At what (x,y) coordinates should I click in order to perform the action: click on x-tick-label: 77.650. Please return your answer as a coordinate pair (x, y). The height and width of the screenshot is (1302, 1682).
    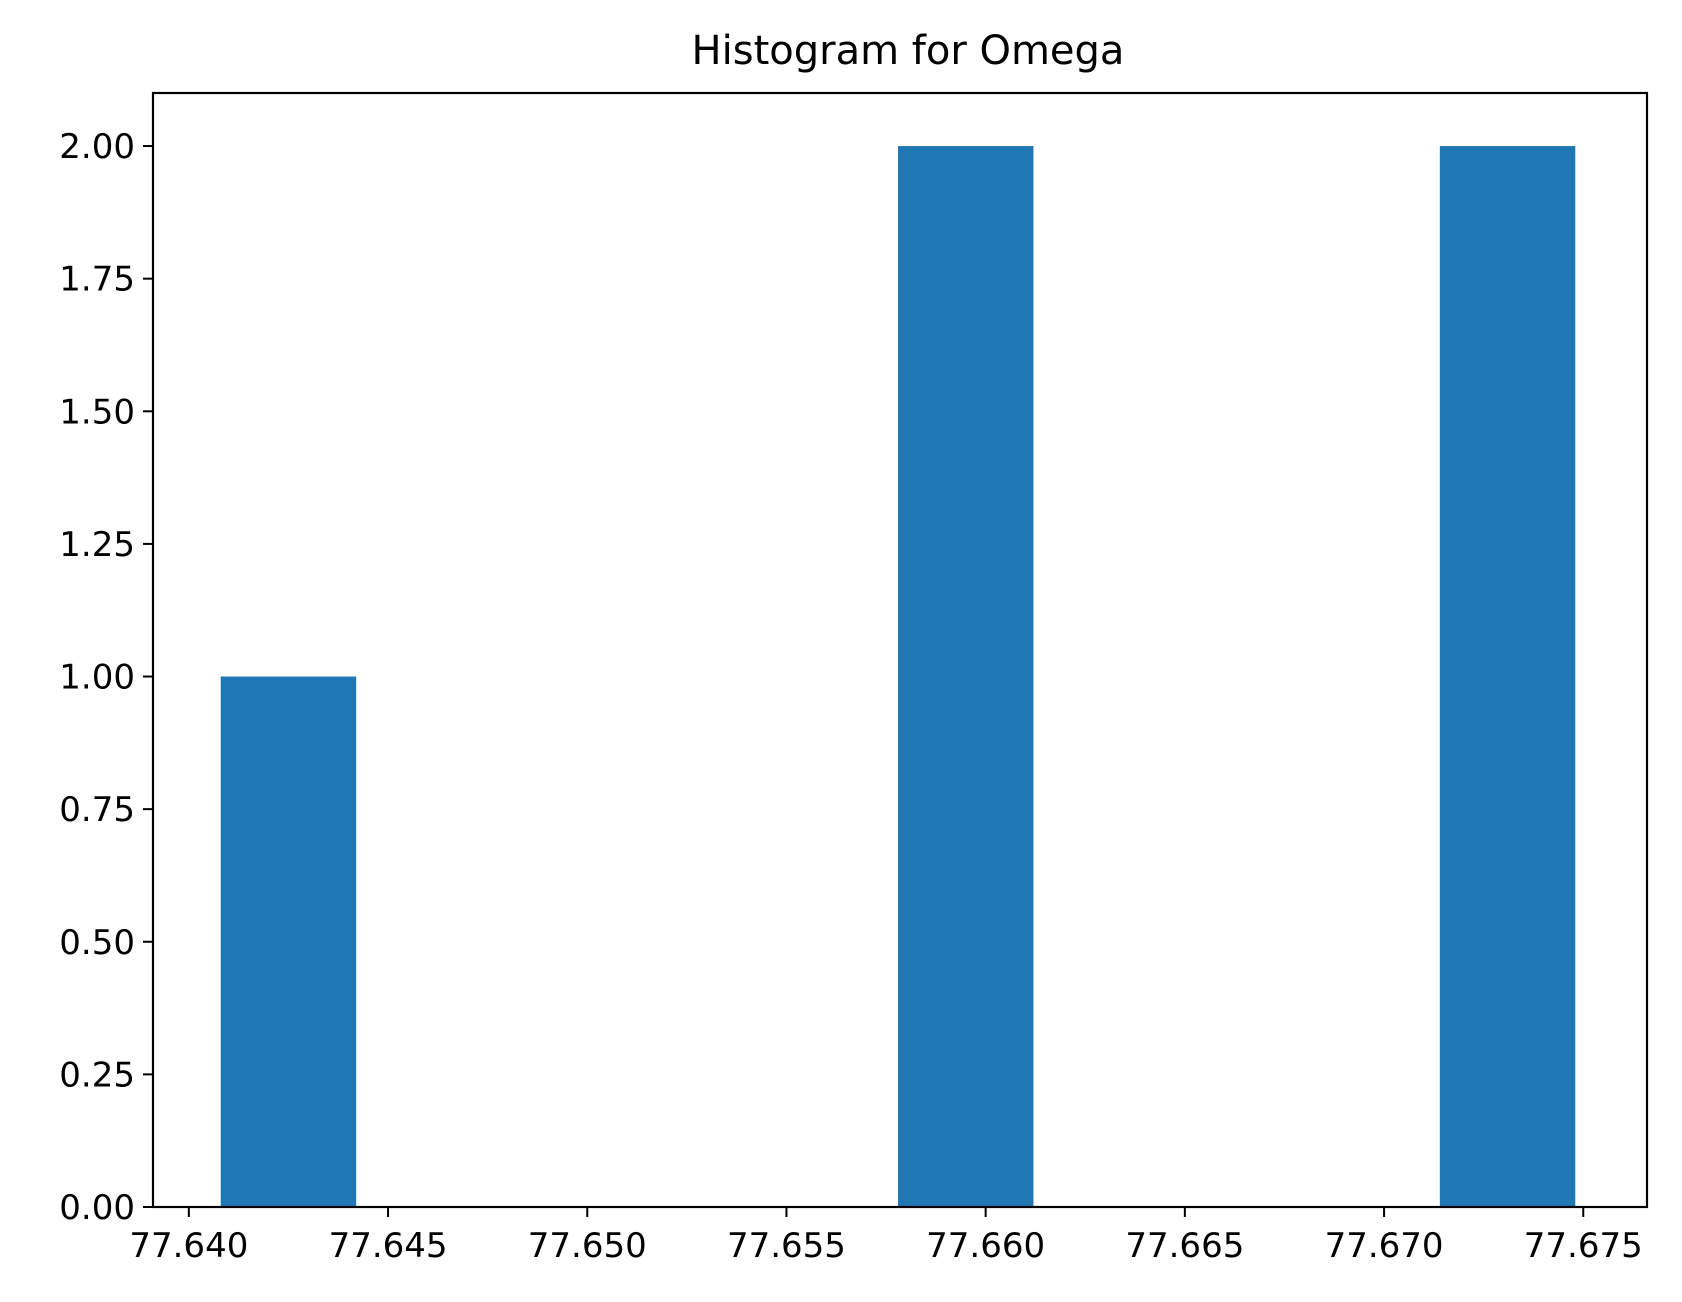
    Looking at the image, I should click on (587, 1246).